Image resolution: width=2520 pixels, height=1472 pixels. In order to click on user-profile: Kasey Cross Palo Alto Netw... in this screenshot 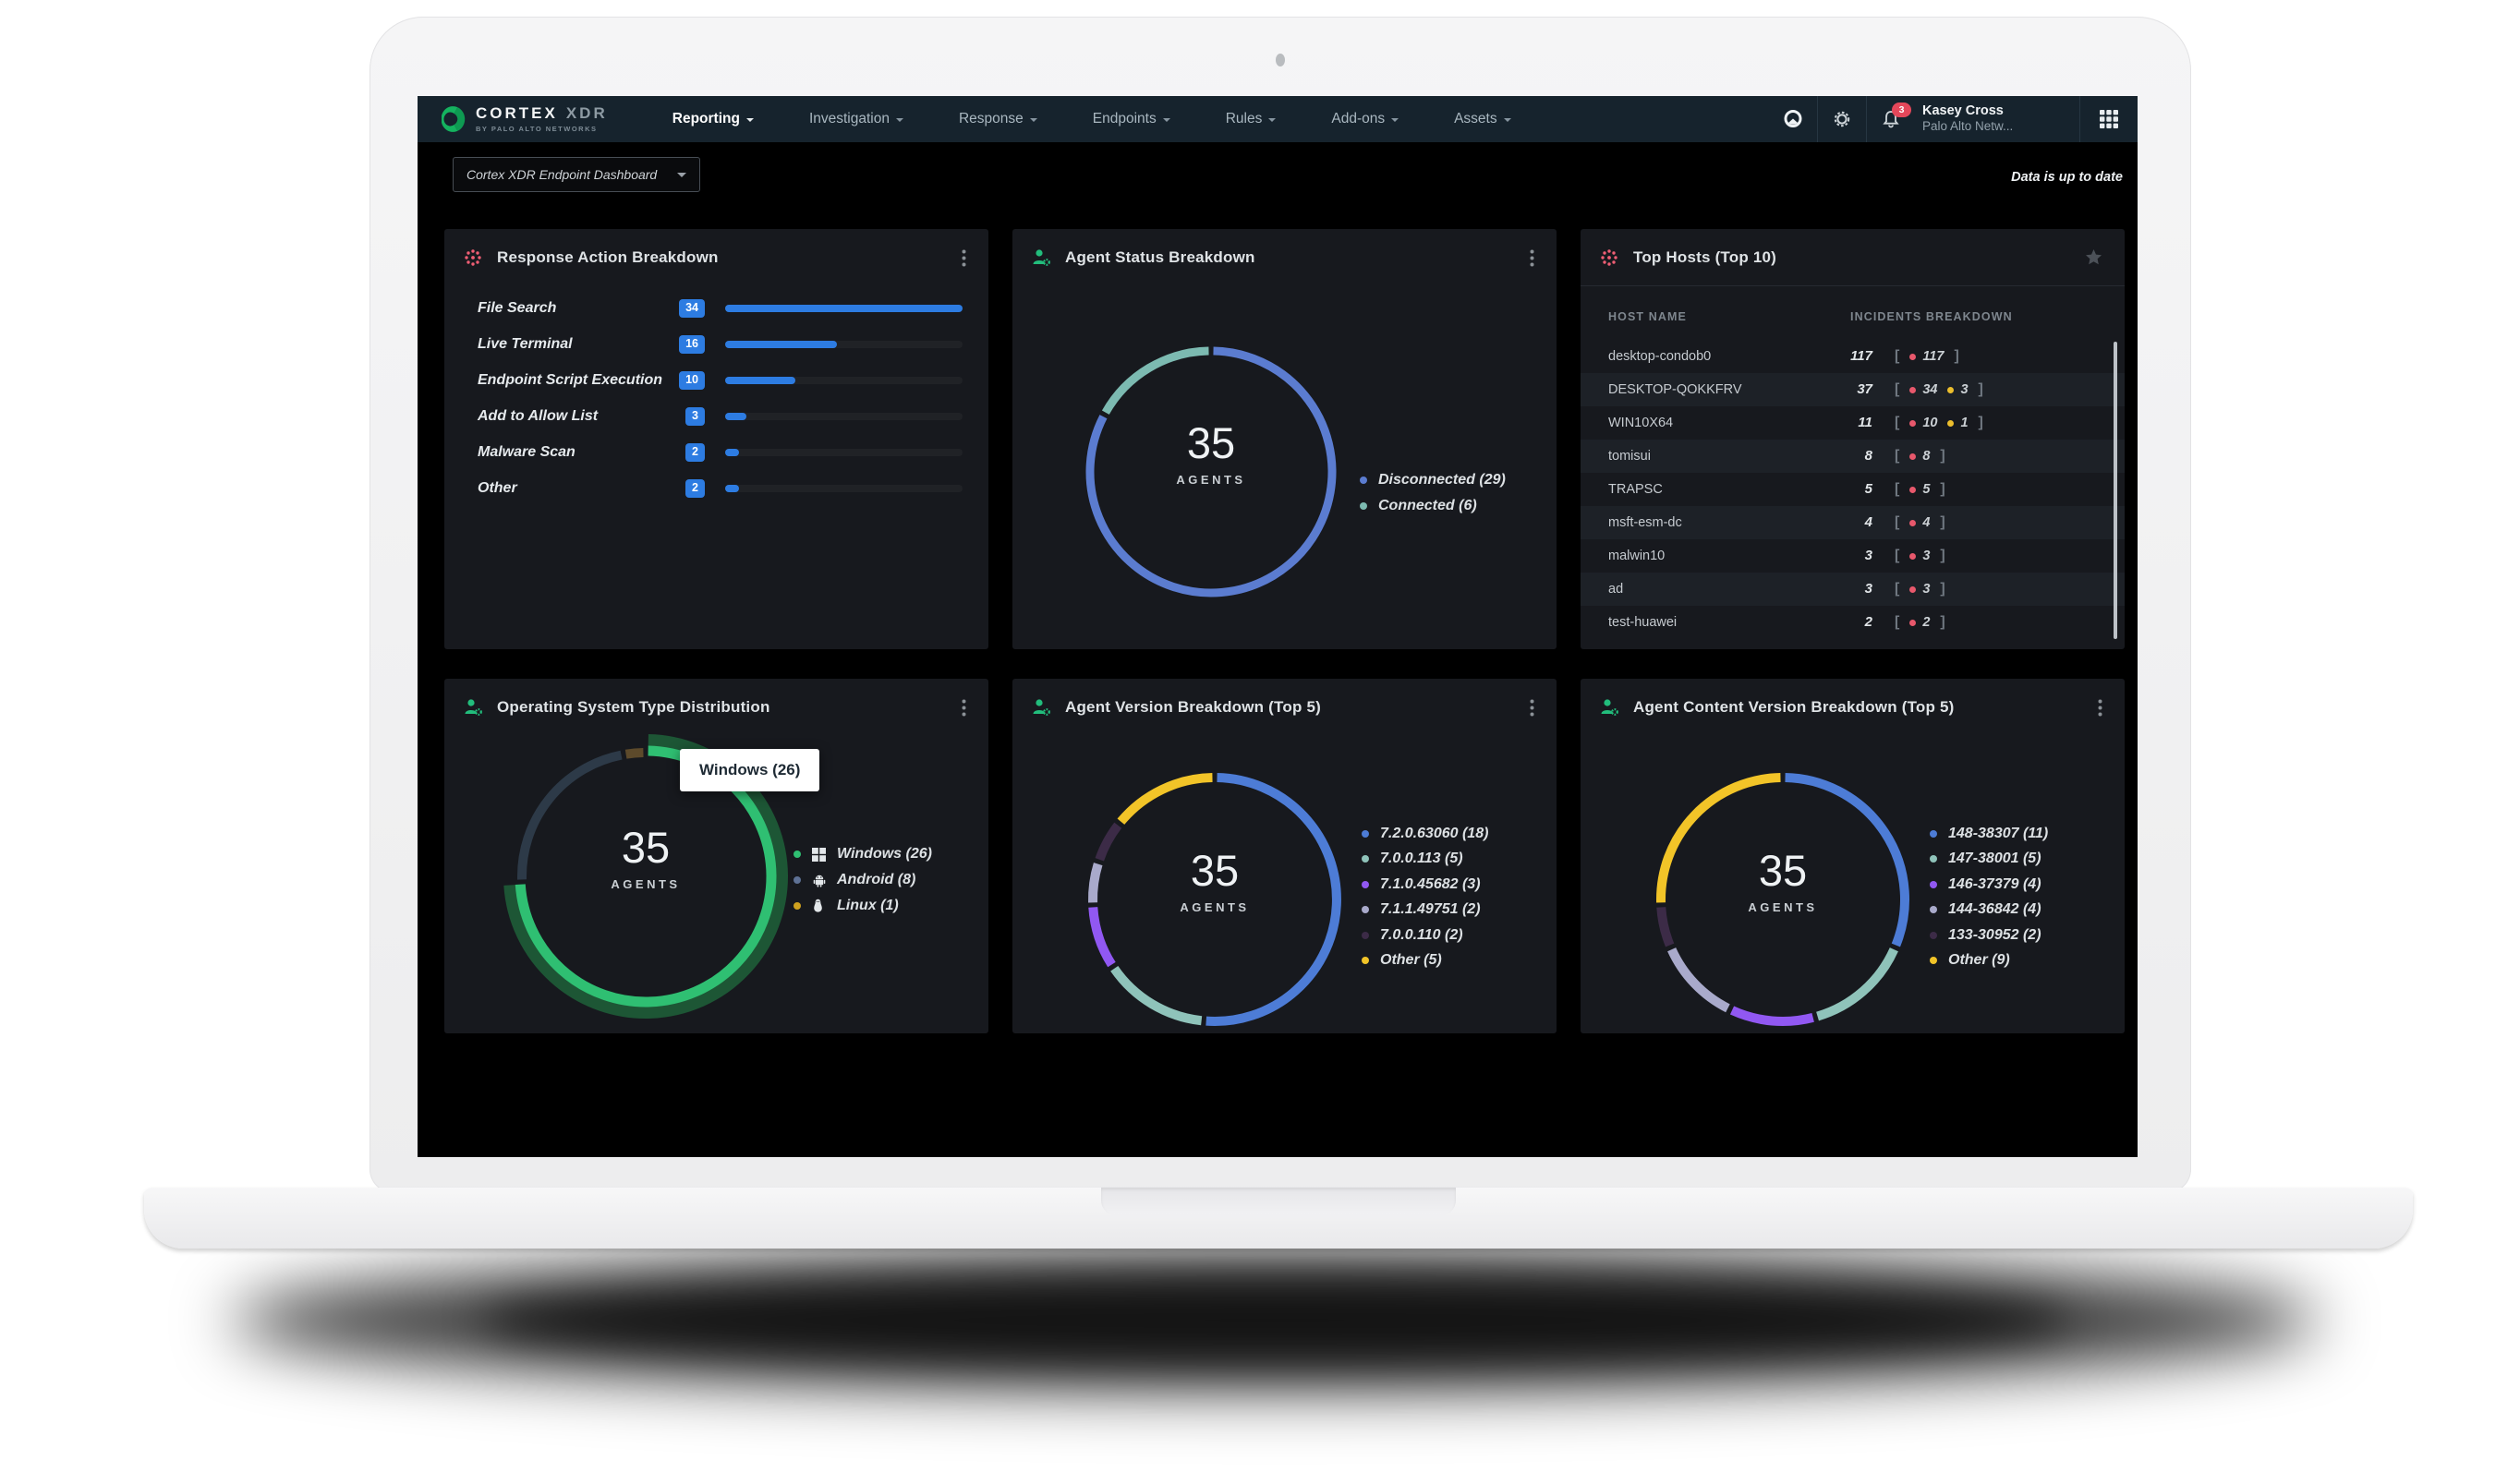, I will do `click(1991, 119)`.